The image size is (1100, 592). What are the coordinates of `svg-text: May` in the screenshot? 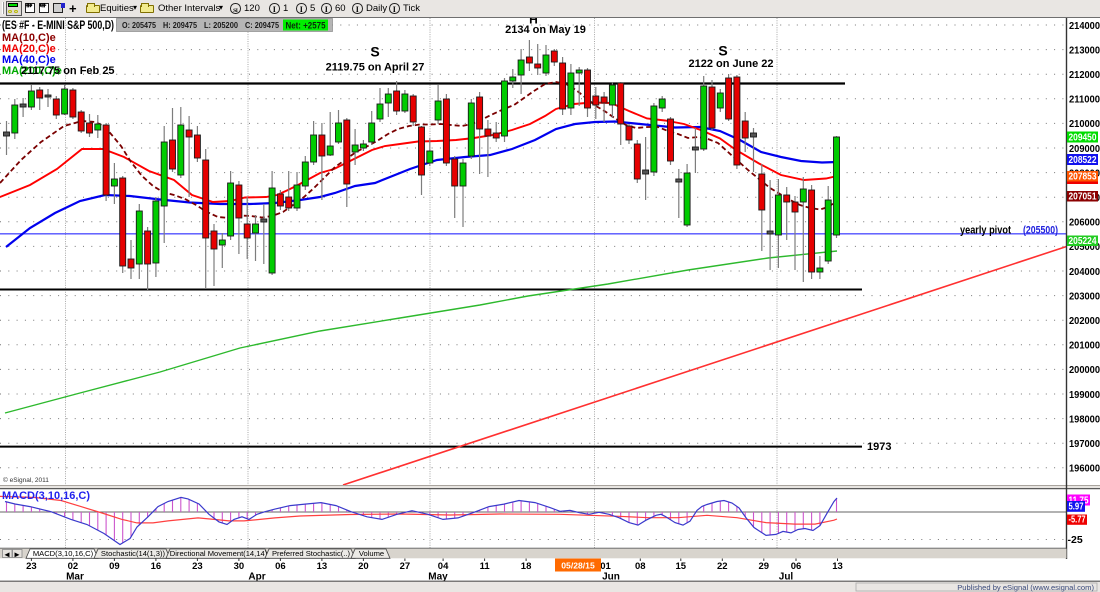 It's located at (438, 577).